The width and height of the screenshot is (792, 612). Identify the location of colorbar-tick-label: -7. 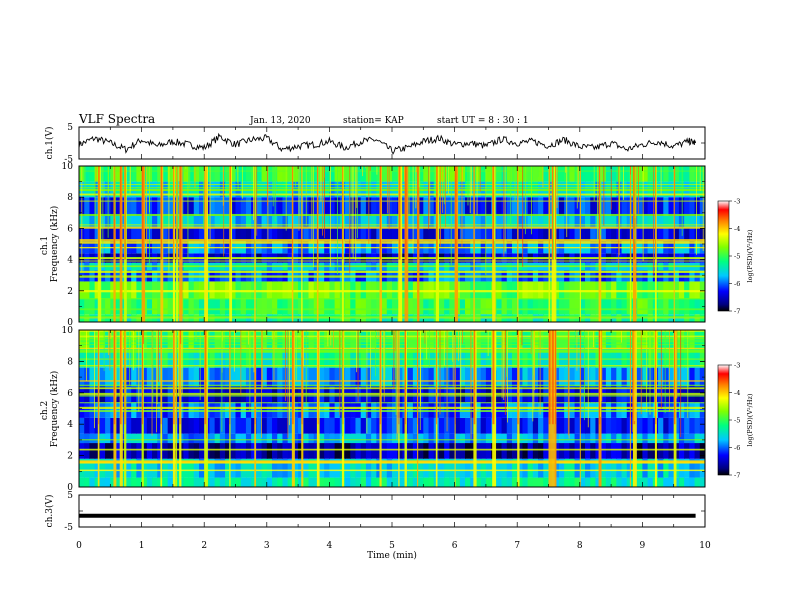
(737, 312).